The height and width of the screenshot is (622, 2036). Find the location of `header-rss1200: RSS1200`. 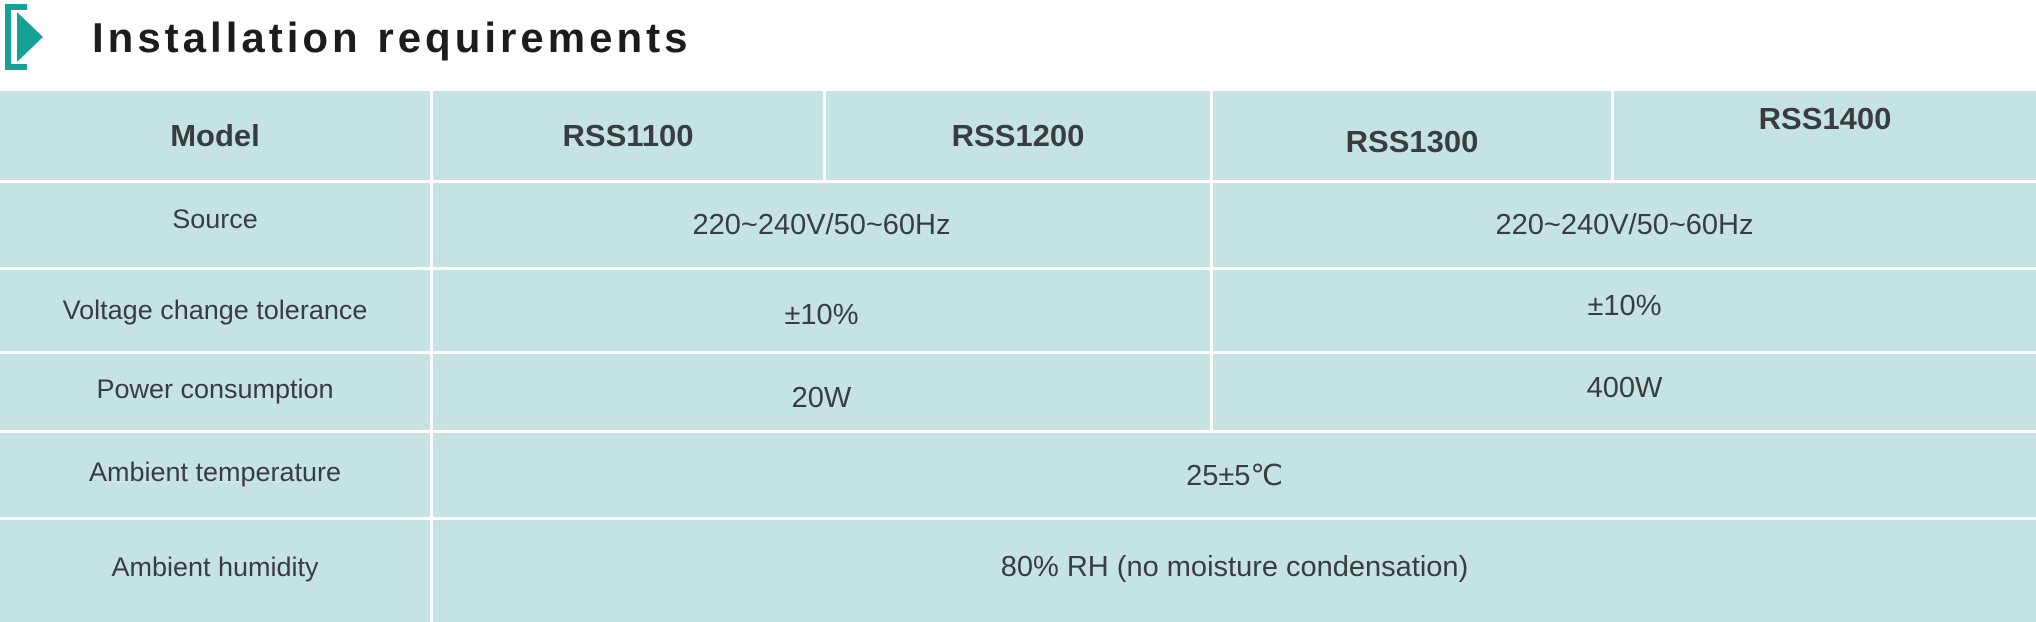

header-rss1200: RSS1200 is located at coordinates (1018, 135).